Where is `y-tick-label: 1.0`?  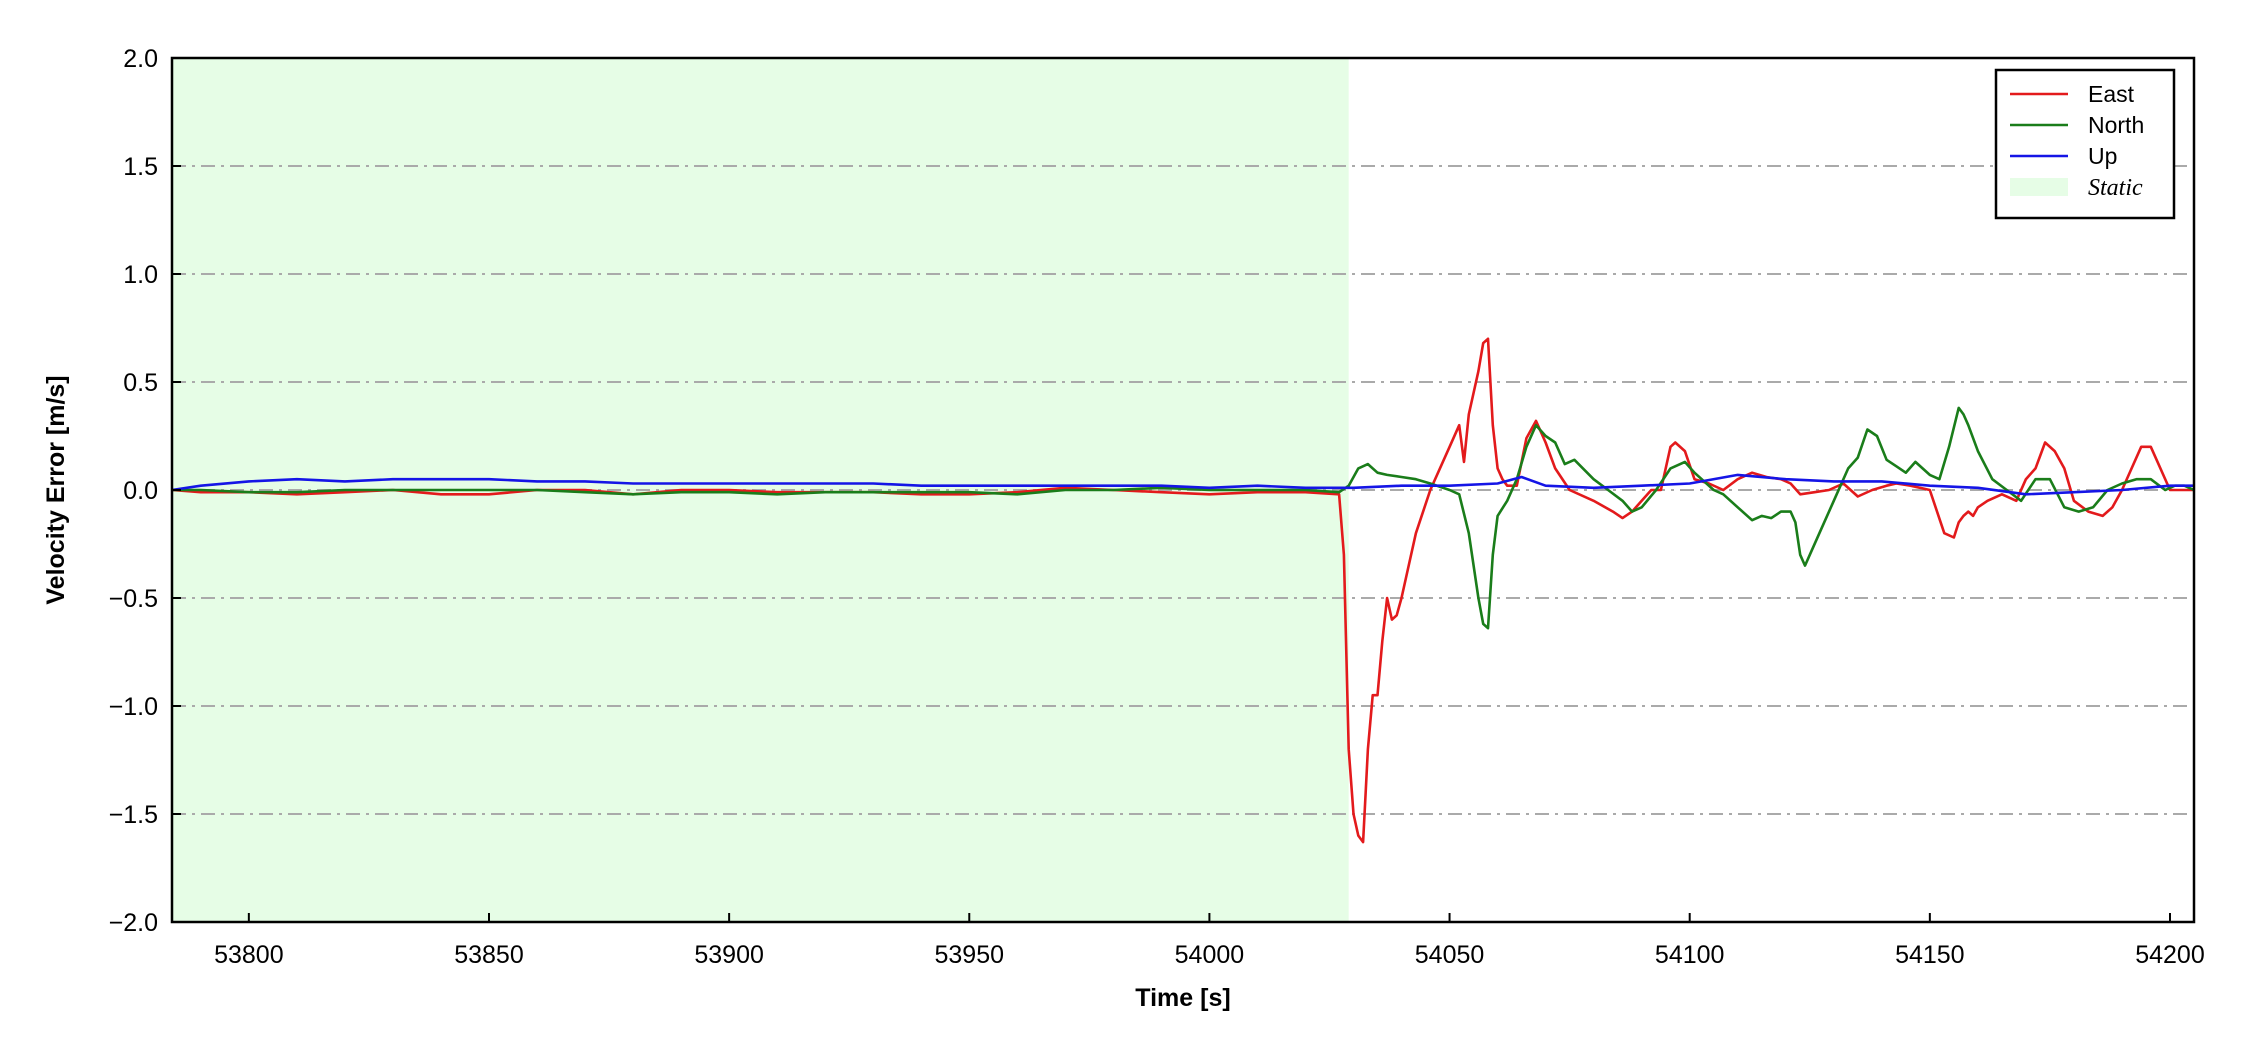
y-tick-label: 1.0 is located at coordinates (140, 275).